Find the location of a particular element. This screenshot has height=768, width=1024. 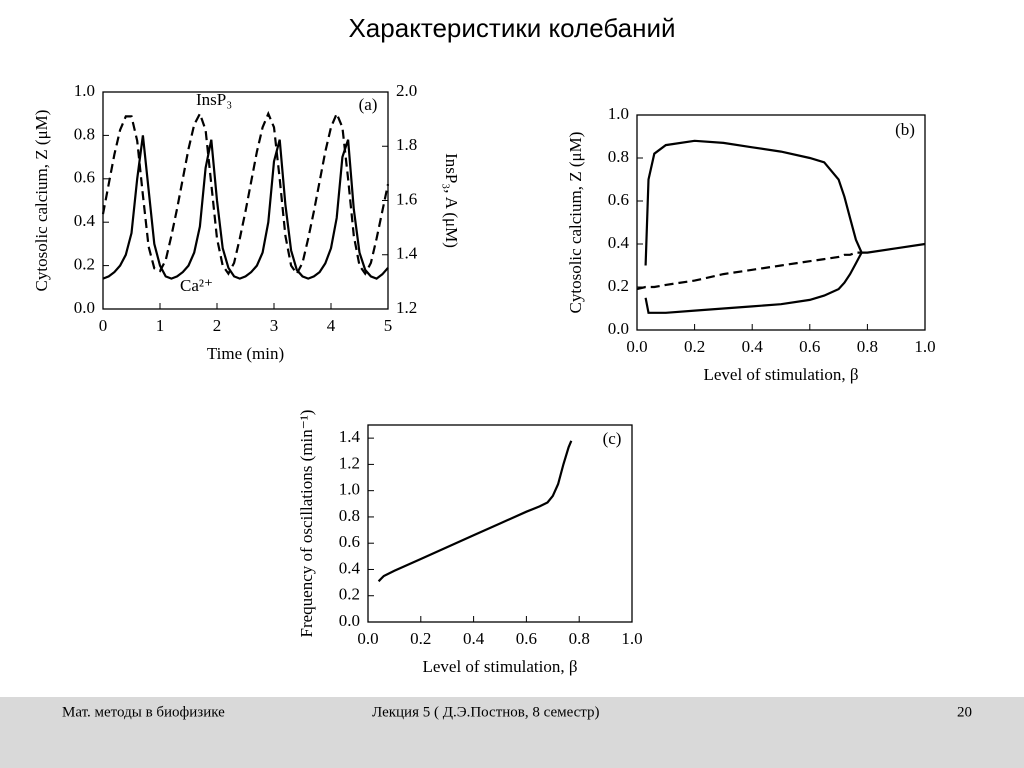

x-tick-label: 5 is located at coordinates (388, 325).